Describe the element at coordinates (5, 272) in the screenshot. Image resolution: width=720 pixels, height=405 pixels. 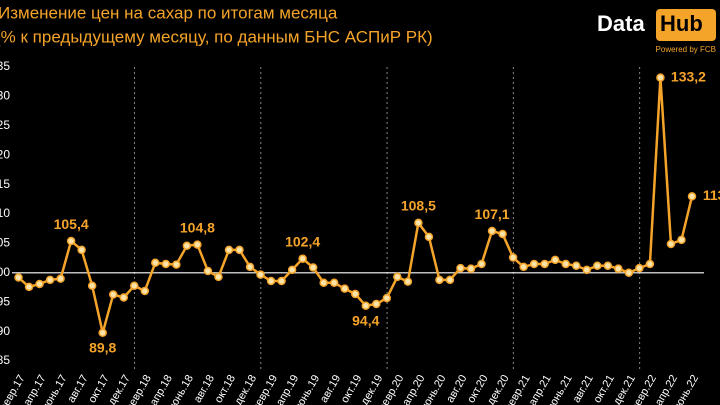
I see `y-tick-label: 100` at that location.